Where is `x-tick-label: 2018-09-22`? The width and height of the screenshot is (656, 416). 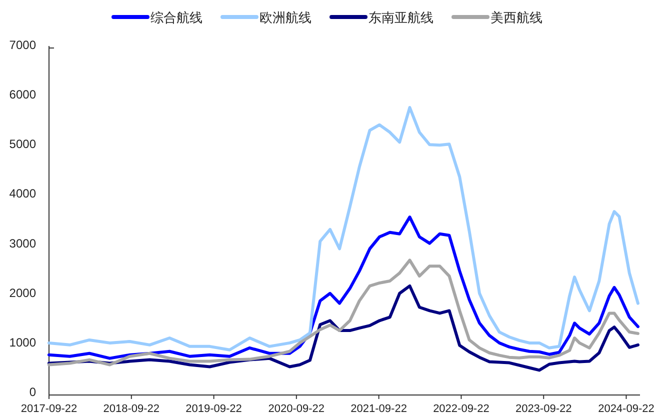
x-tick-label: 2018-09-22 is located at coordinates (131, 409).